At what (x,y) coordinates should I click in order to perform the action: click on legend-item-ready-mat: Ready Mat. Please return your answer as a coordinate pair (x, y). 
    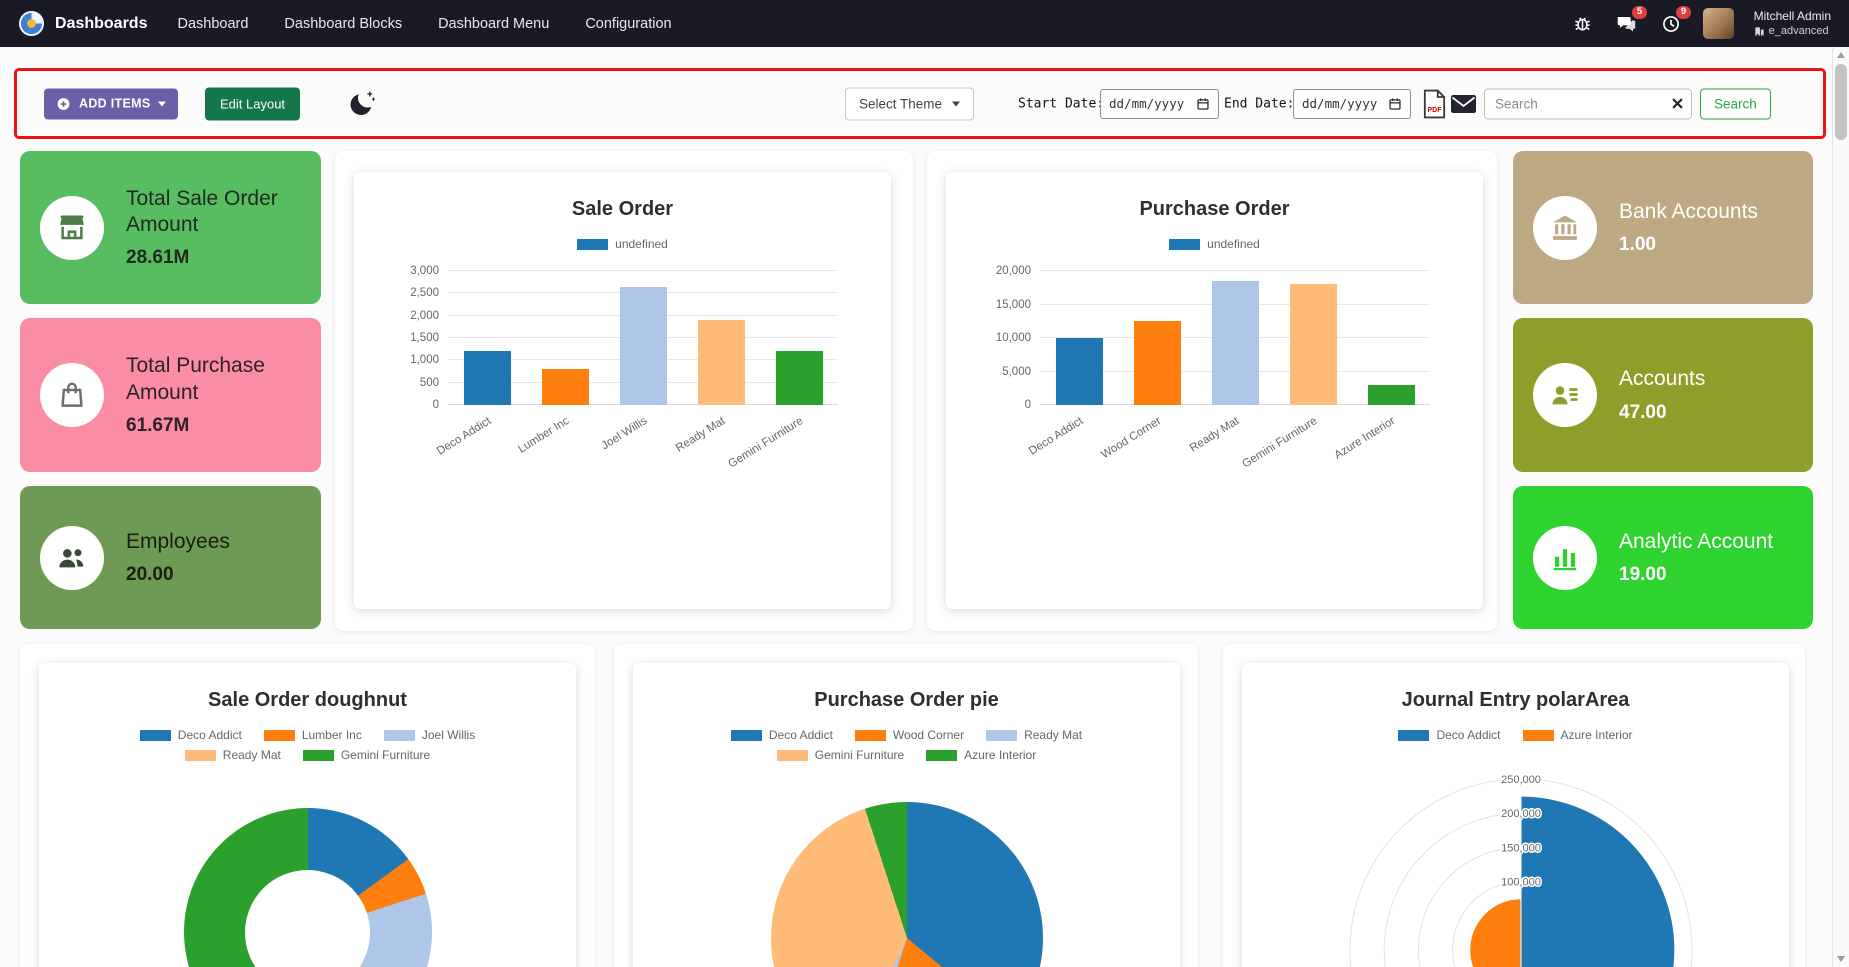
    Looking at the image, I should click on (232, 755).